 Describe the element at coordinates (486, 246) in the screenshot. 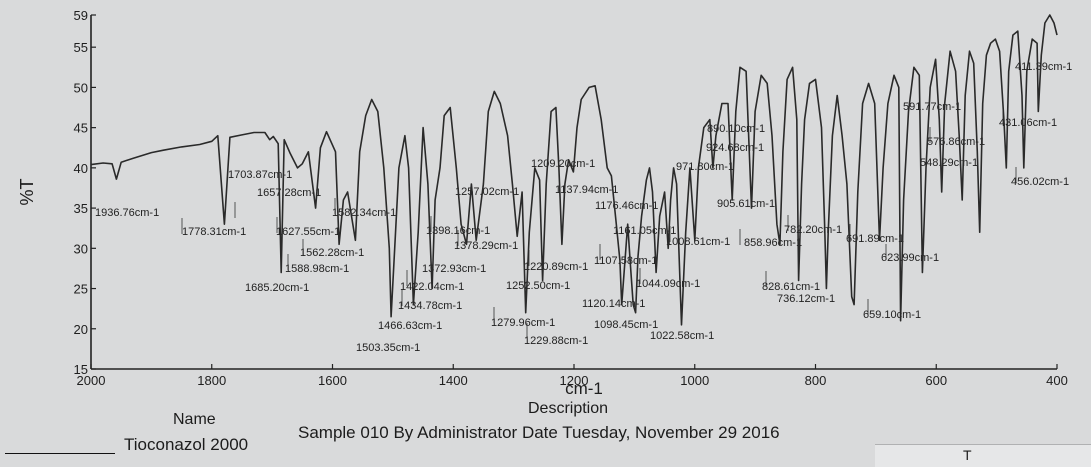

I see `peak-label: 1378.29cm-1` at that location.